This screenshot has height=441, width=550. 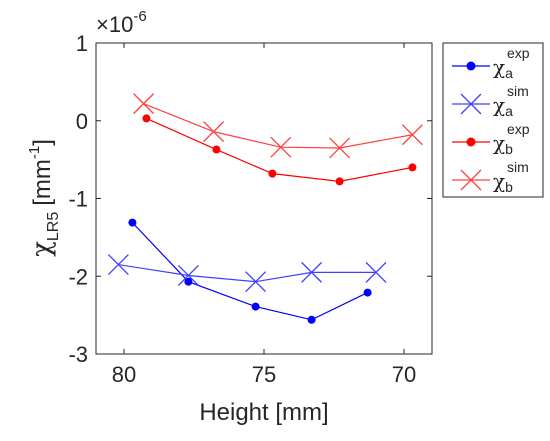 I want to click on x-axis-label: Height [mm], so click(x=263, y=412).